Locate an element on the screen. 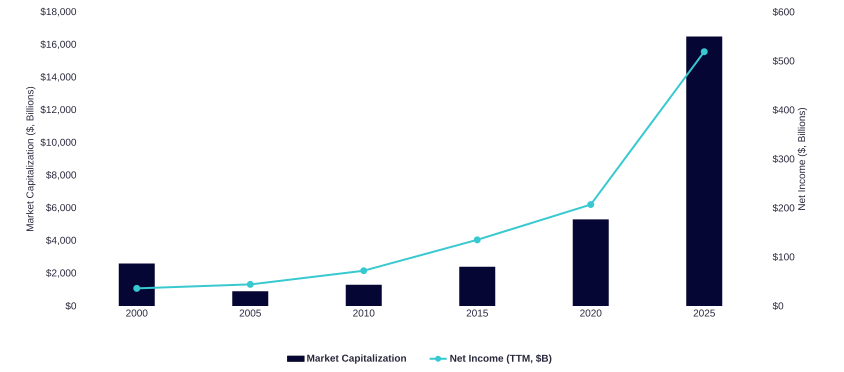  y-tick-label: $10,000 is located at coordinates (58, 143).